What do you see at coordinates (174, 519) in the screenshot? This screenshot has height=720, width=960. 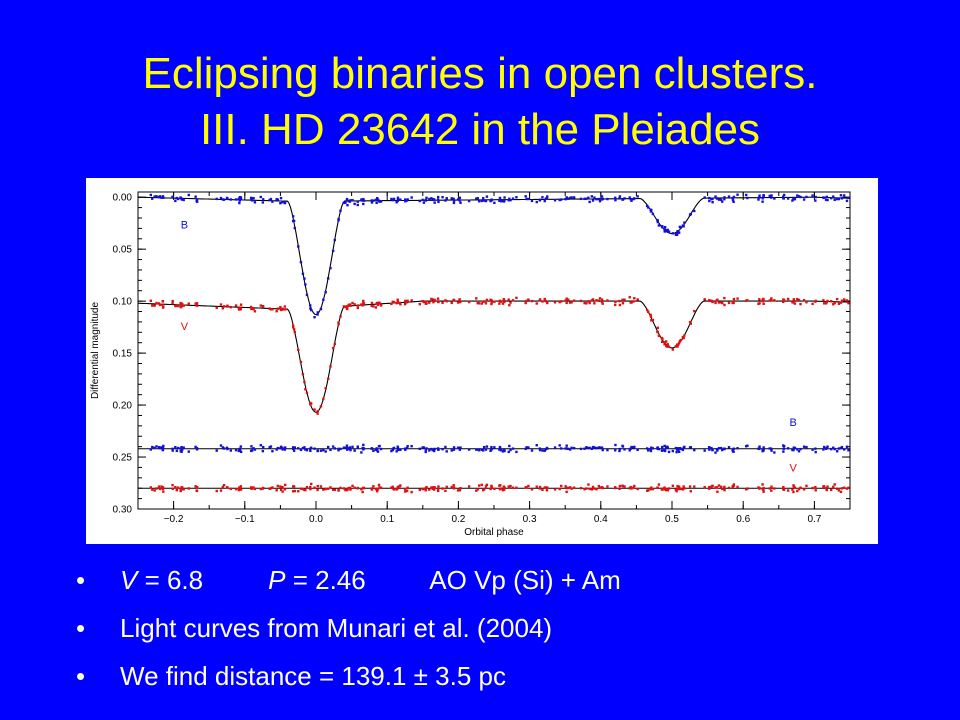 I see `x-tick-label: −0.2` at bounding box center [174, 519].